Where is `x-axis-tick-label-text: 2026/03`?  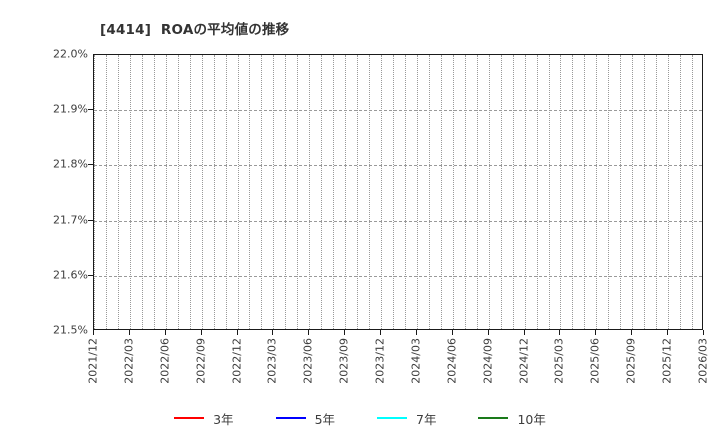 x-axis-tick-label-text: 2026/03 is located at coordinates (703, 361).